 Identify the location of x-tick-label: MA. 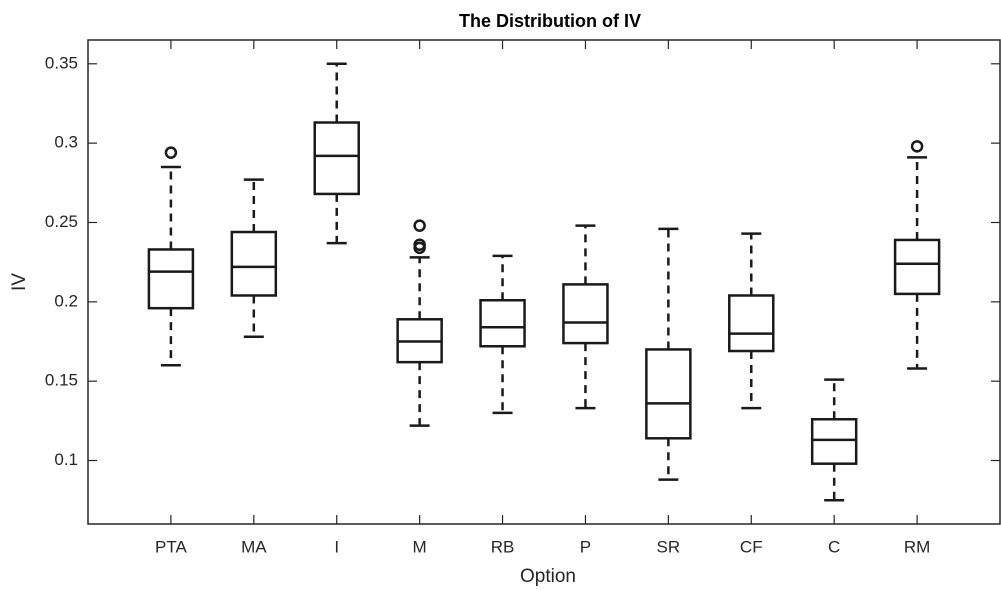
(254, 546).